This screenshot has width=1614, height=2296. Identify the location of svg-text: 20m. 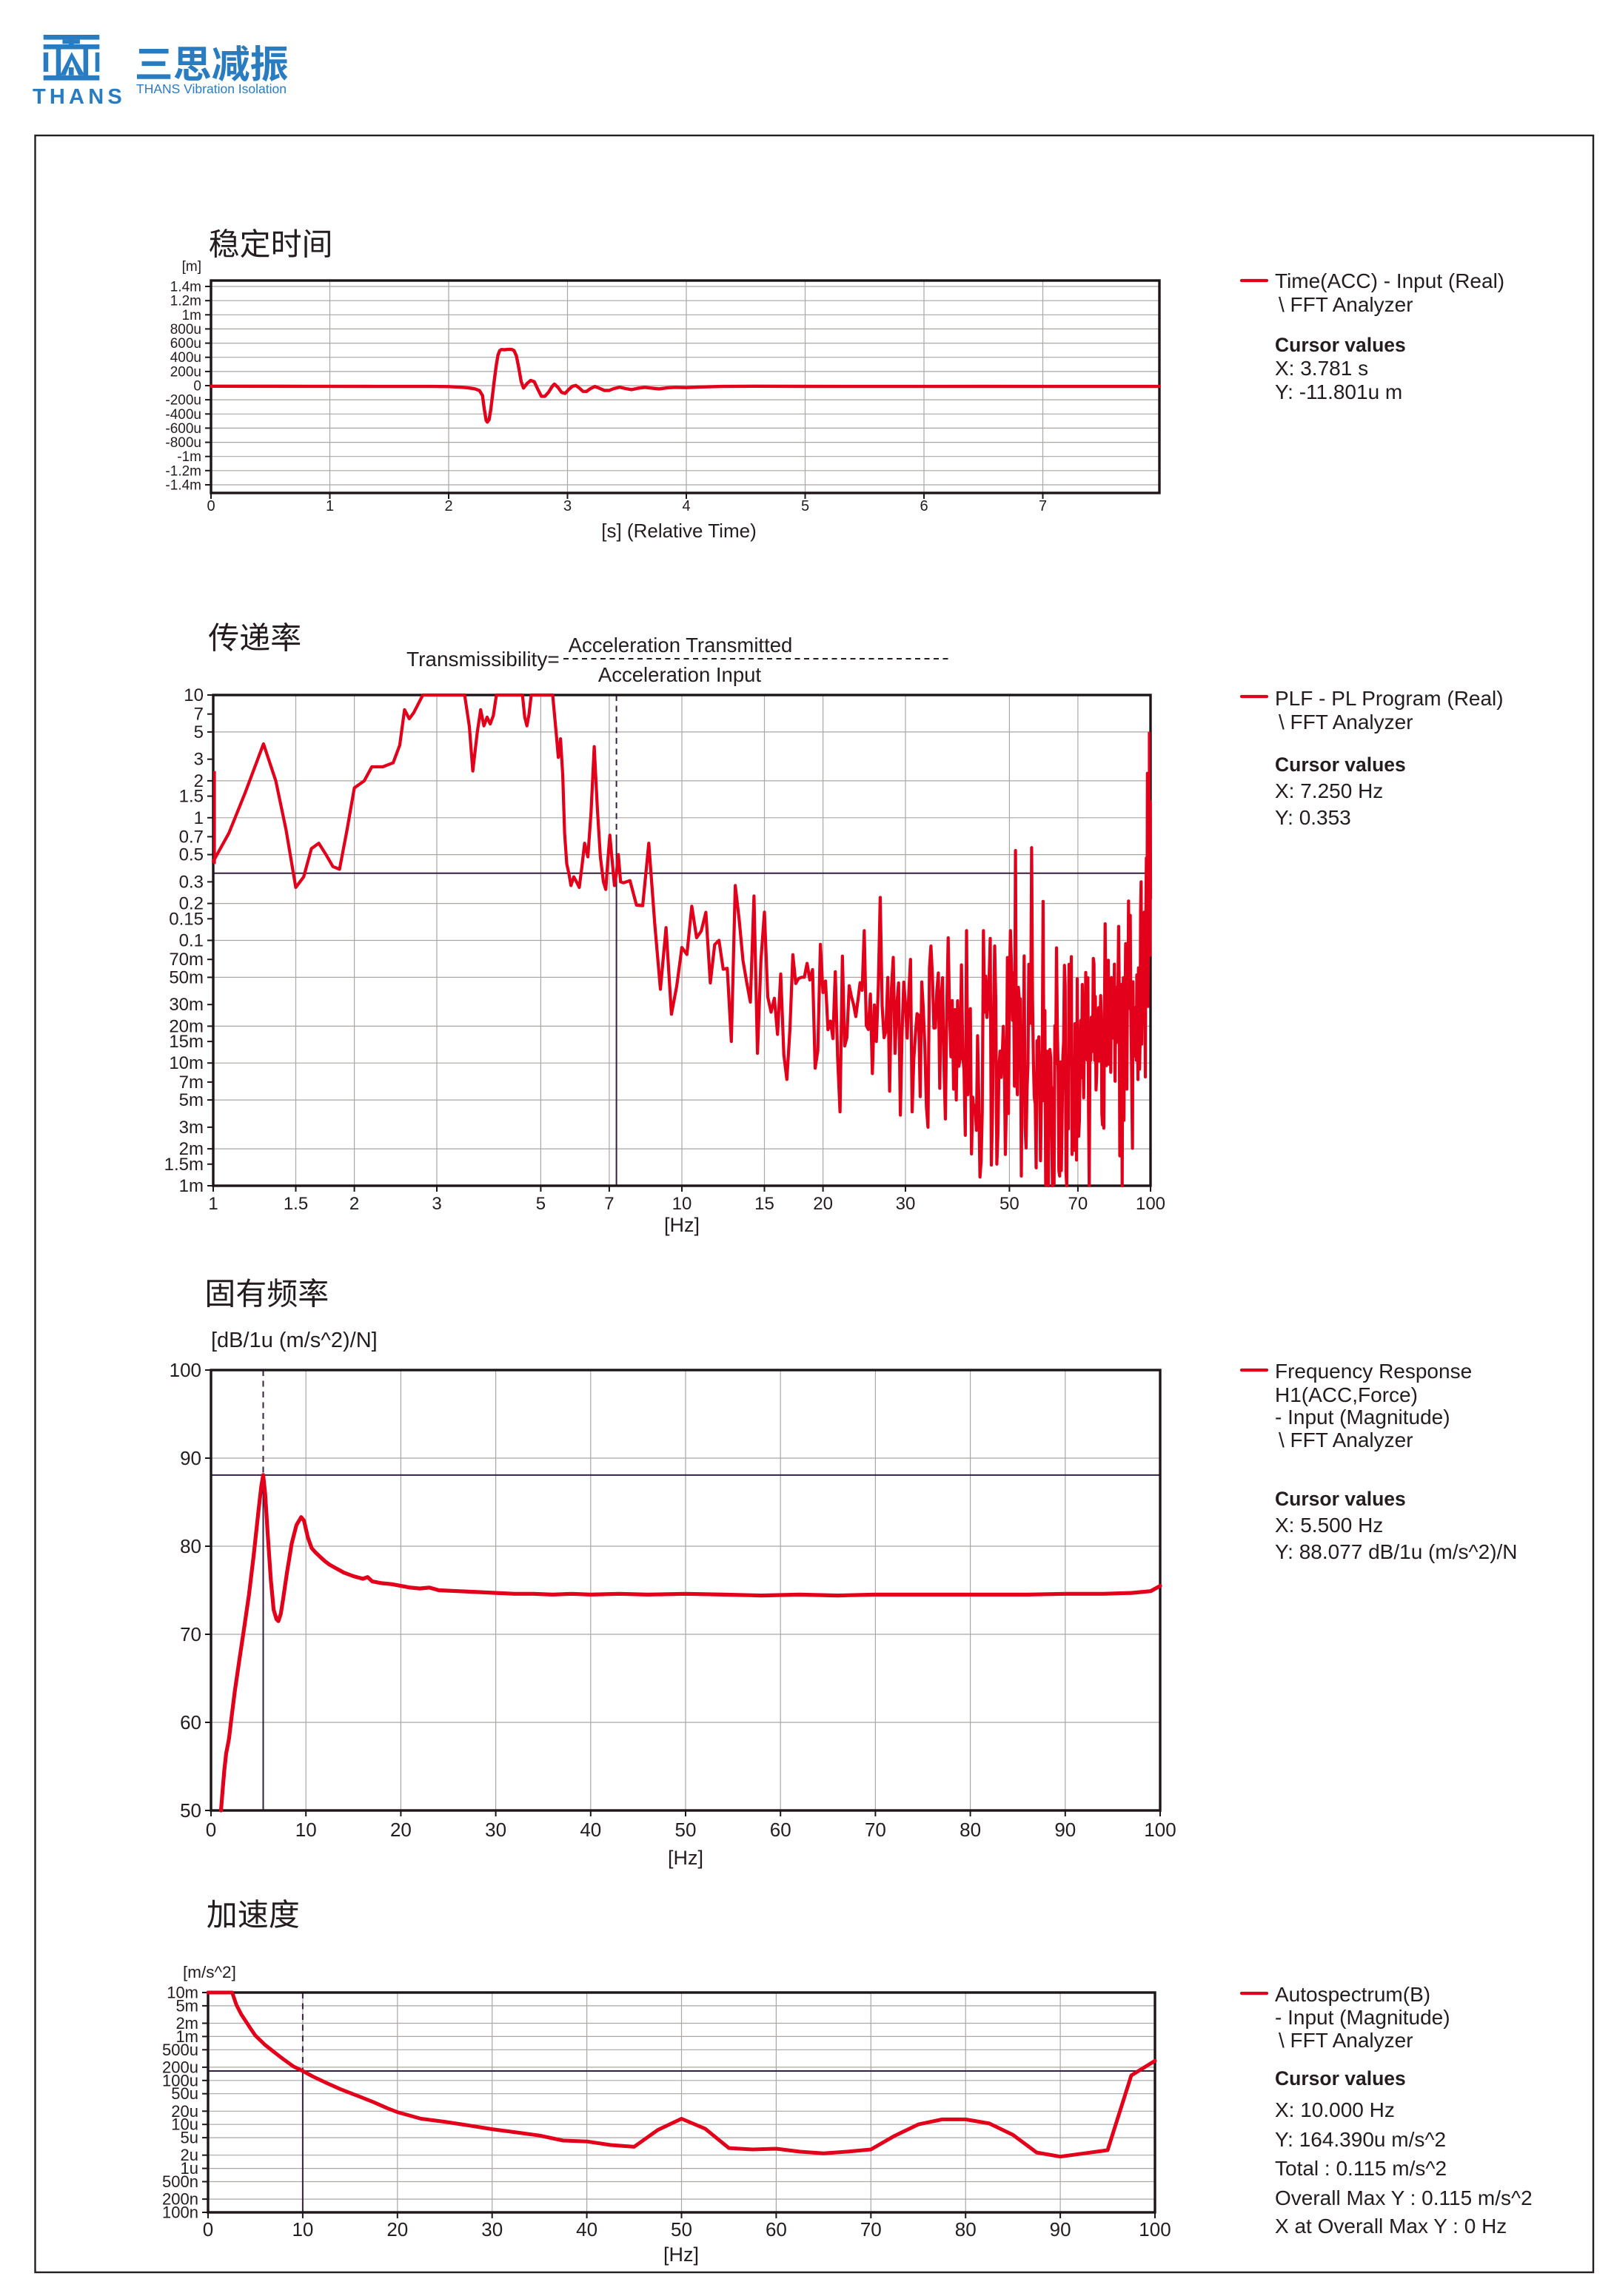
(186, 1026).